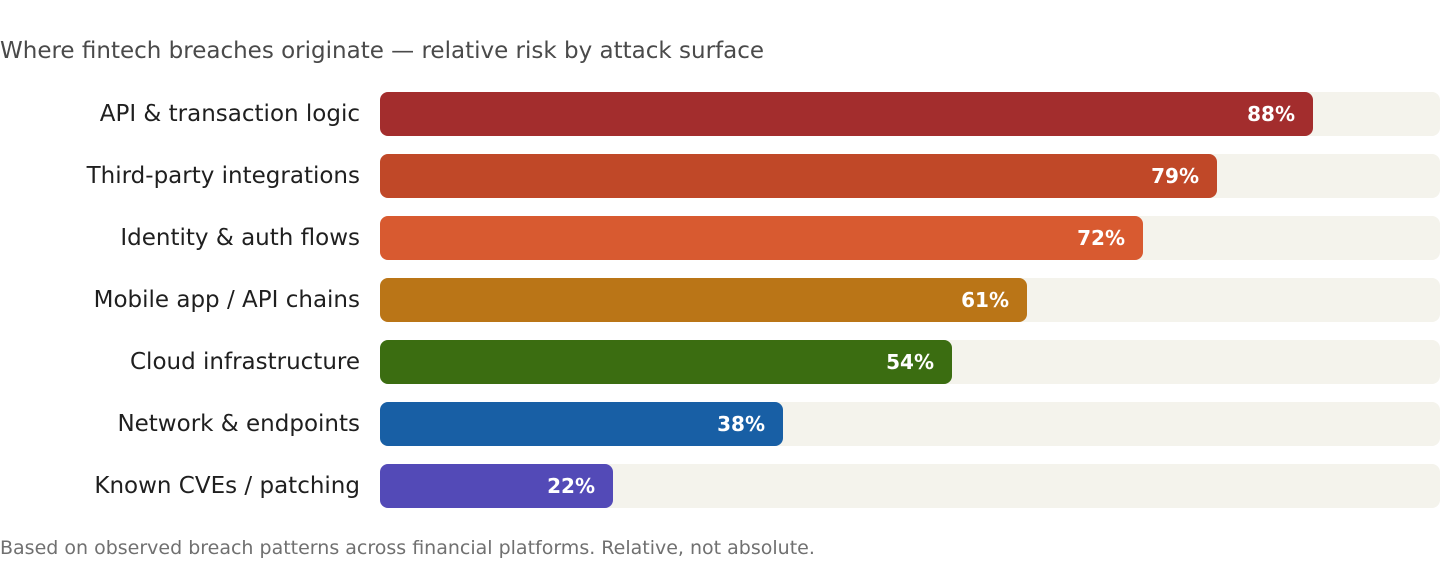 This screenshot has width=1440, height=574. I want to click on category-label: API & transaction logic, so click(229, 114).